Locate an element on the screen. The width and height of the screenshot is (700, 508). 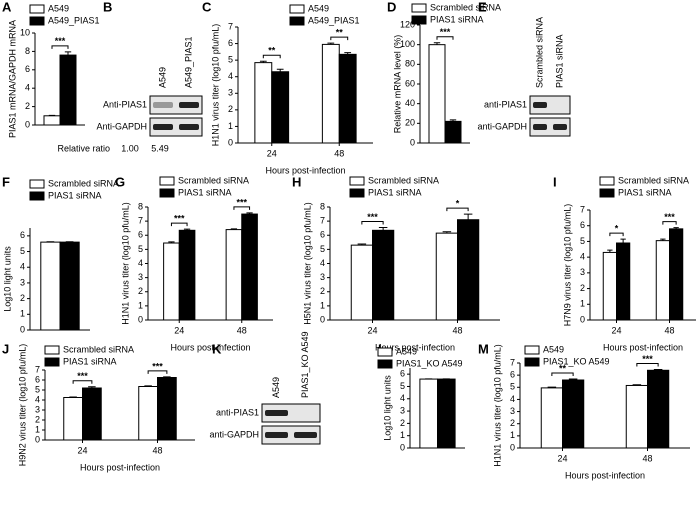
y-tick-label: 40 is located at coordinates (410, 103).